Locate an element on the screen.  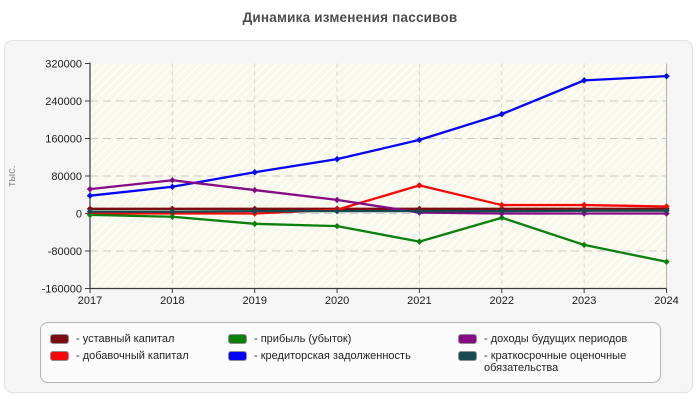
legend-item-label: - краткосрочные оценочные обязательства is located at coordinates (555, 362).